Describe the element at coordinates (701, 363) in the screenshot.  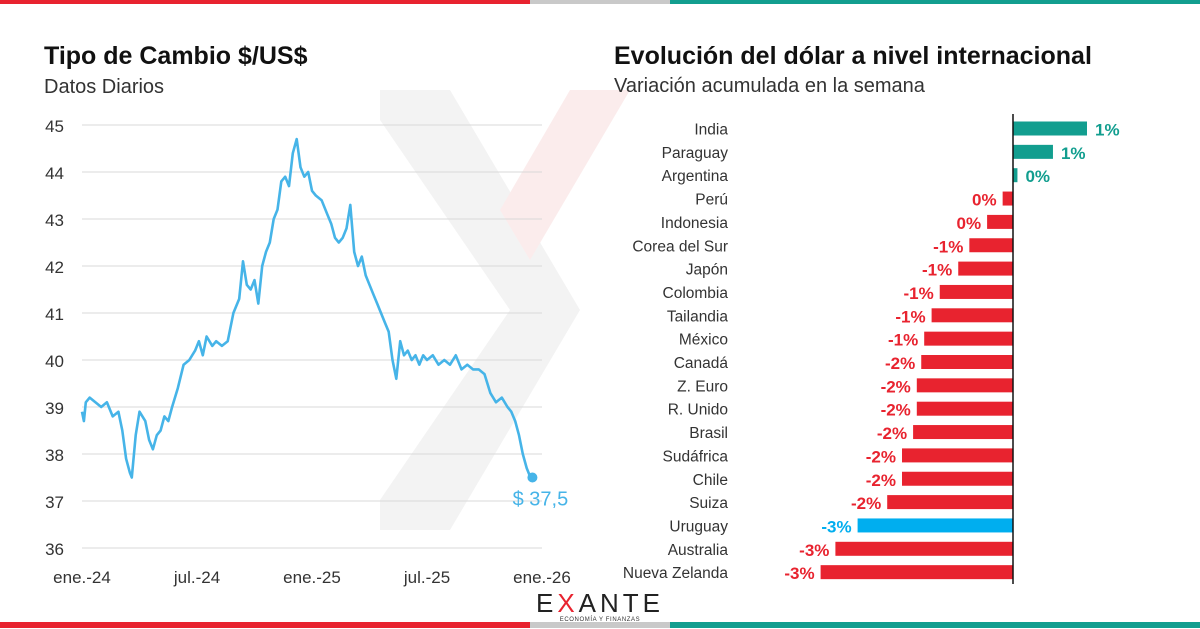
I see `category-label: Canadá` at that location.